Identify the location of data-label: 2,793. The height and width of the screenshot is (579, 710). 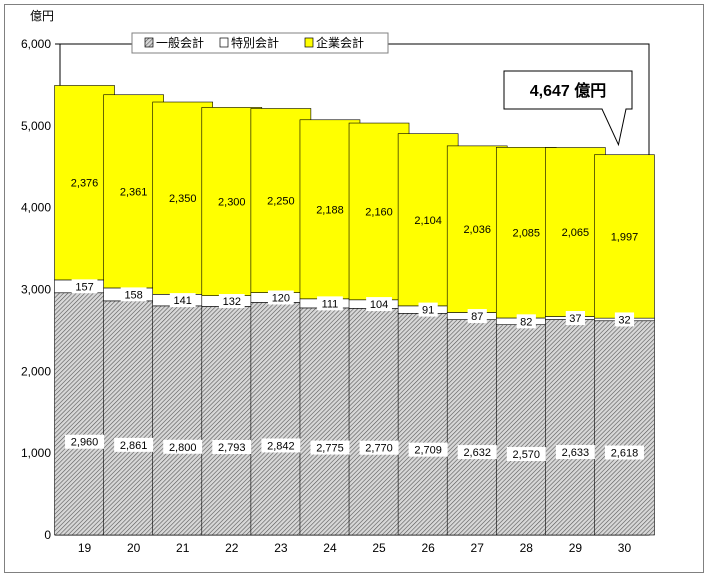
(232, 448).